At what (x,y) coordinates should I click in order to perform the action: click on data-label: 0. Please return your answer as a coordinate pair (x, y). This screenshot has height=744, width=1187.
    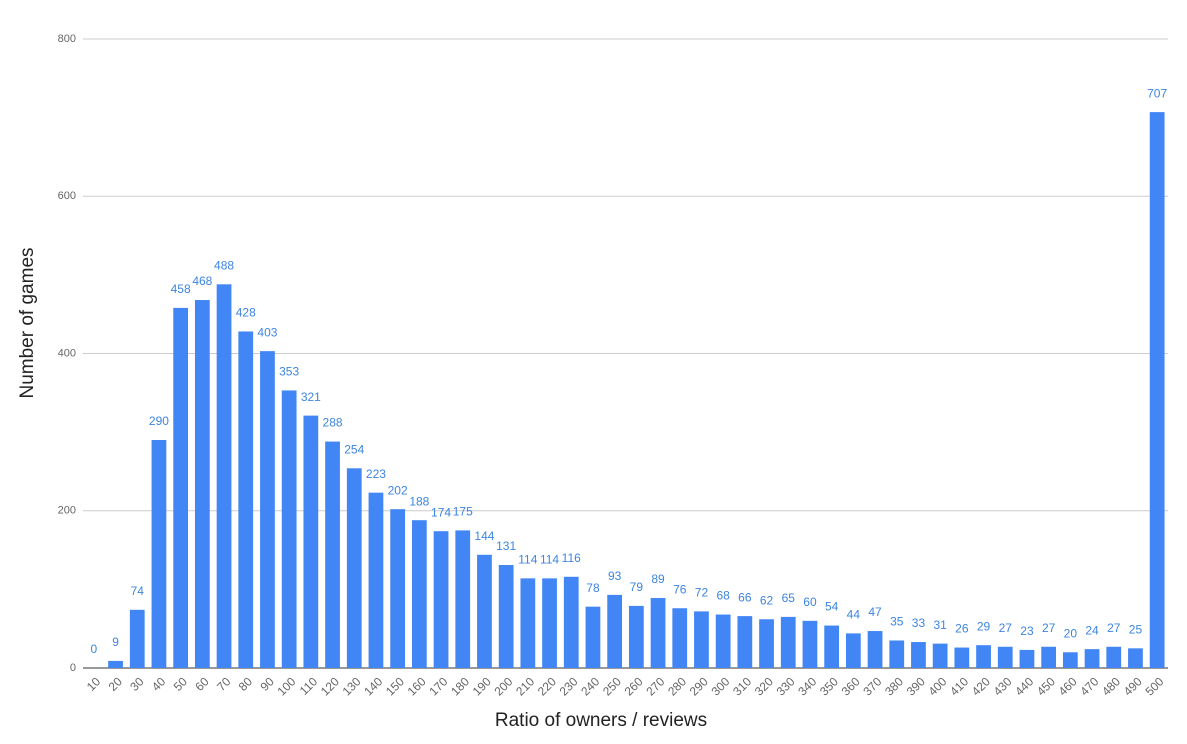
    Looking at the image, I should click on (94, 649).